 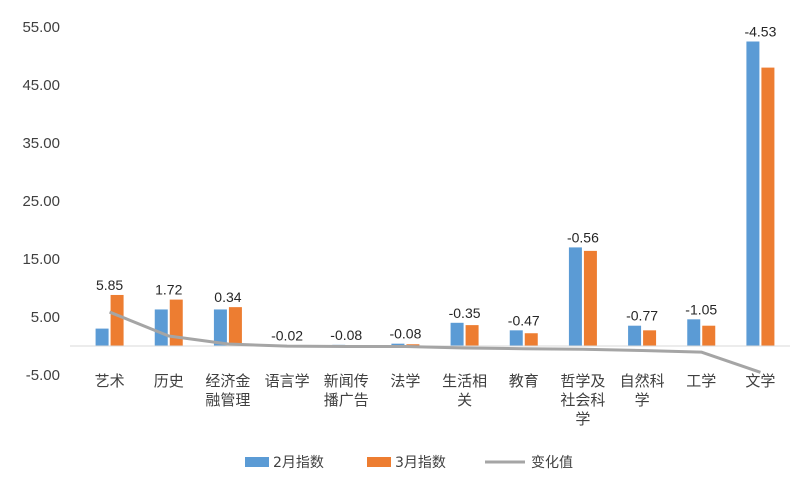 What do you see at coordinates (227, 381) in the screenshot?
I see `category-label-line: 经济金` at bounding box center [227, 381].